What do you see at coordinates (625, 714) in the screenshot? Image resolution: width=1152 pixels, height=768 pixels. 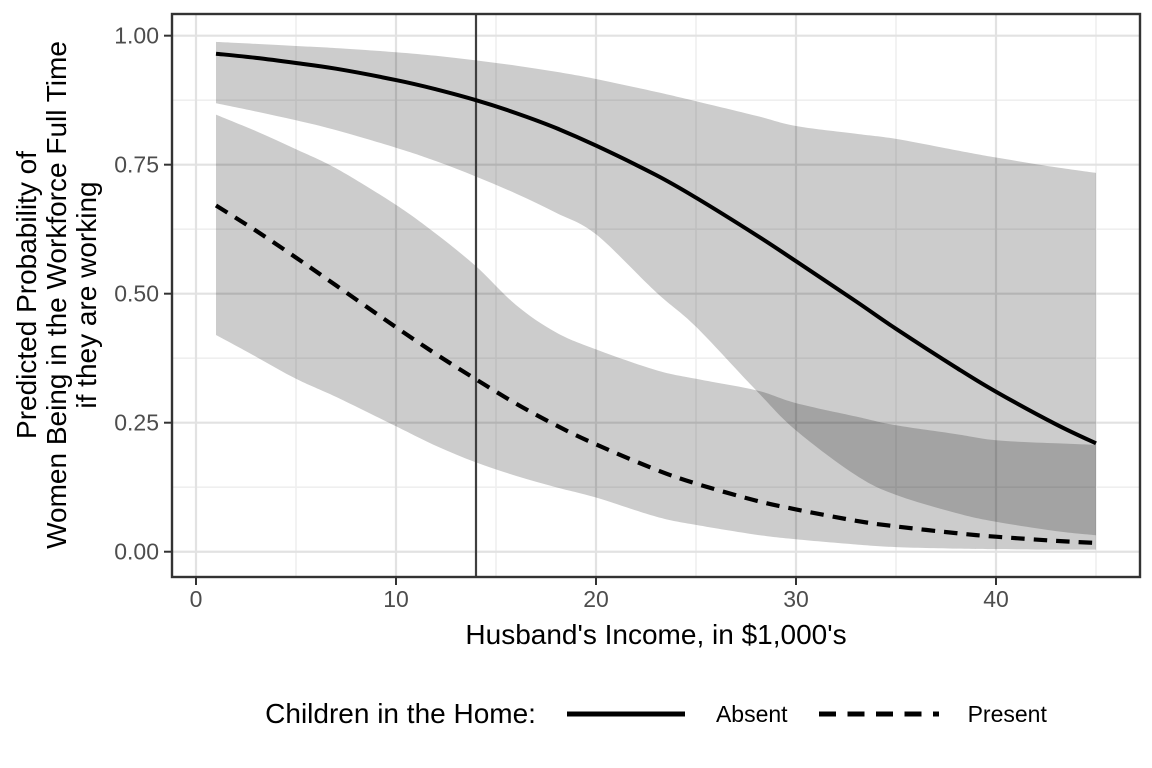 I see `legend-key-solid-line-icon` at bounding box center [625, 714].